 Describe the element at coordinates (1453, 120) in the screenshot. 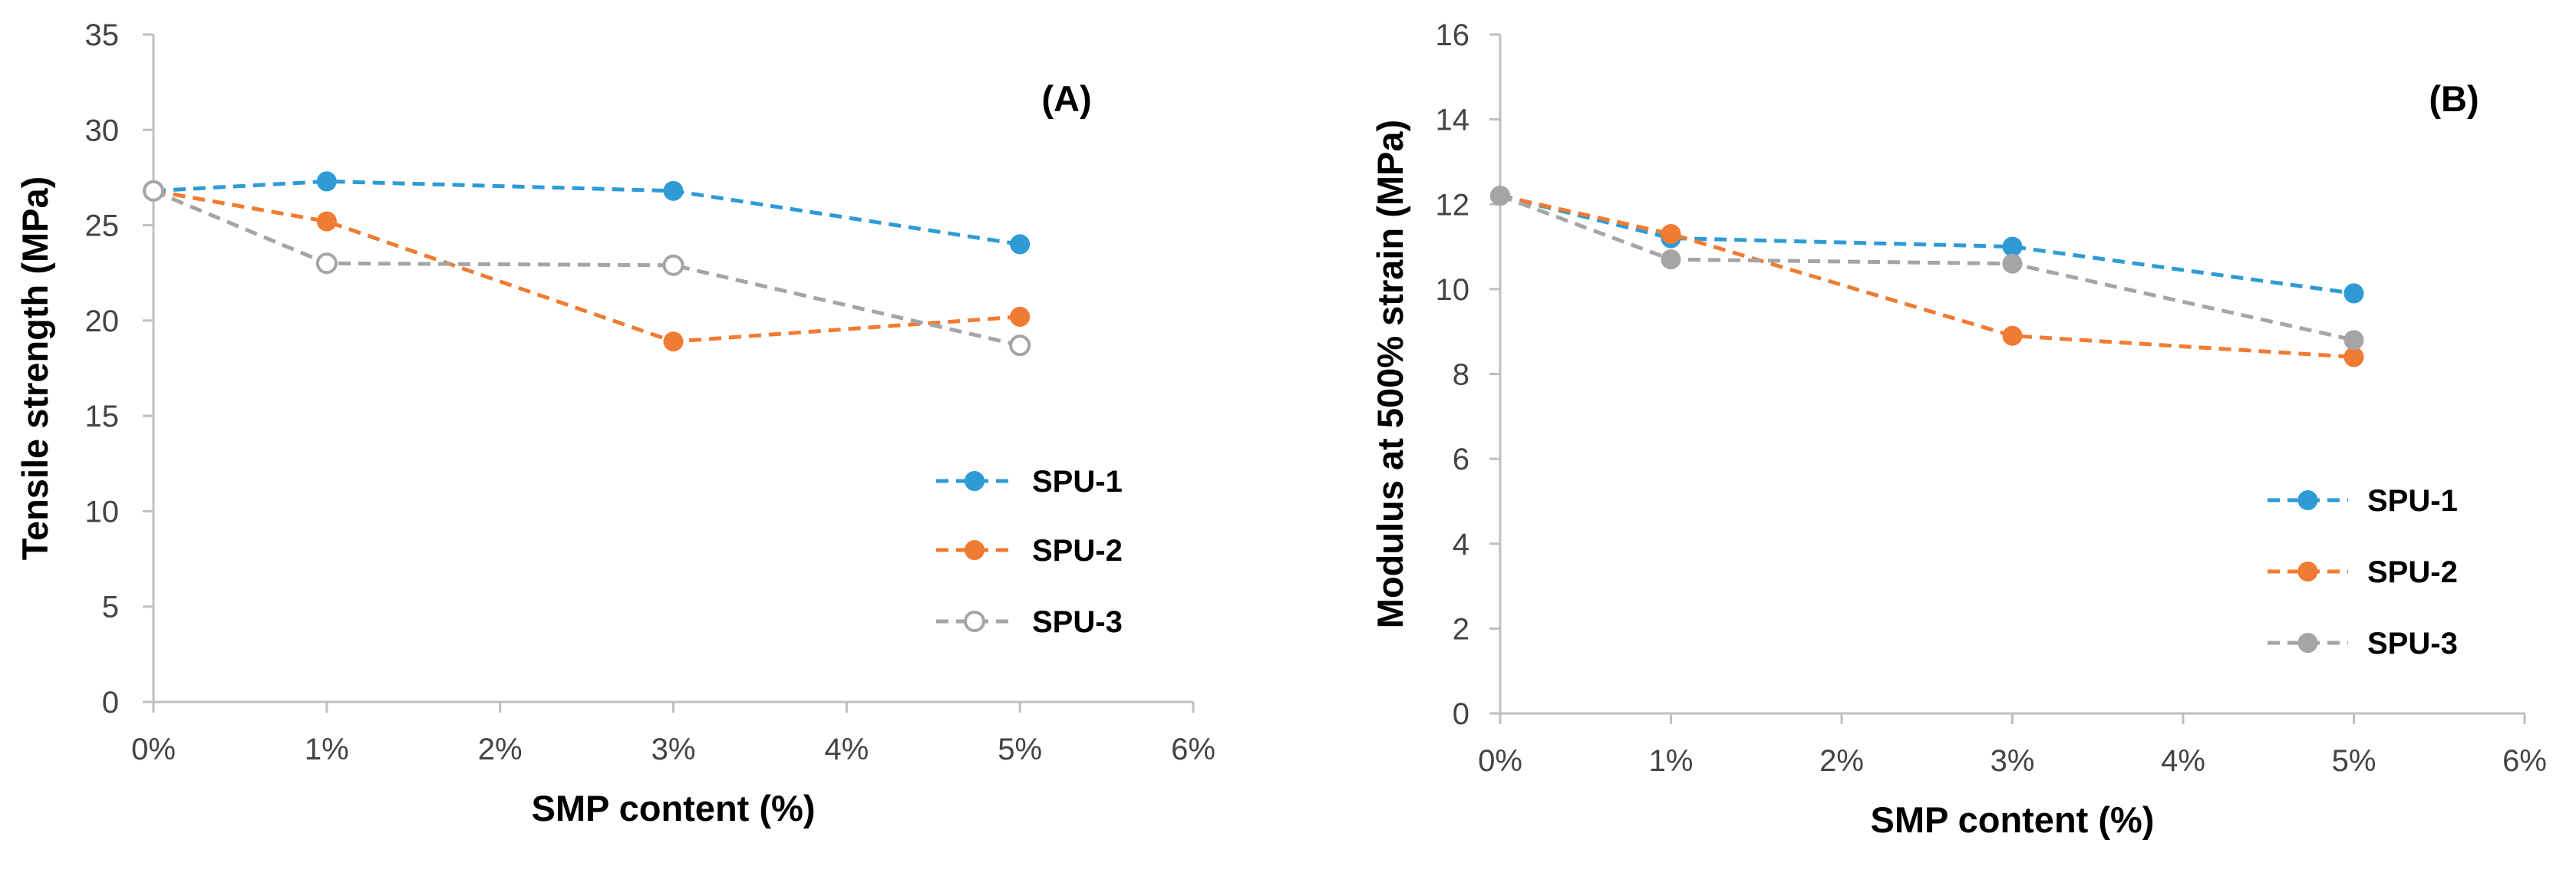

I see `y-tick-label: 14` at that location.